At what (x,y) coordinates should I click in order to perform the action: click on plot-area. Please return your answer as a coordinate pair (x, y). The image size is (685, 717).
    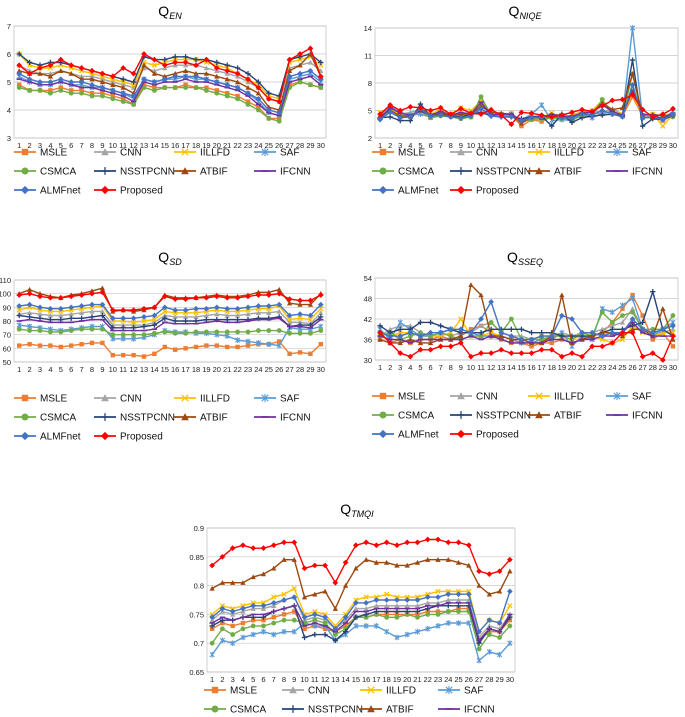
    Looking at the image, I should click on (170, 82).